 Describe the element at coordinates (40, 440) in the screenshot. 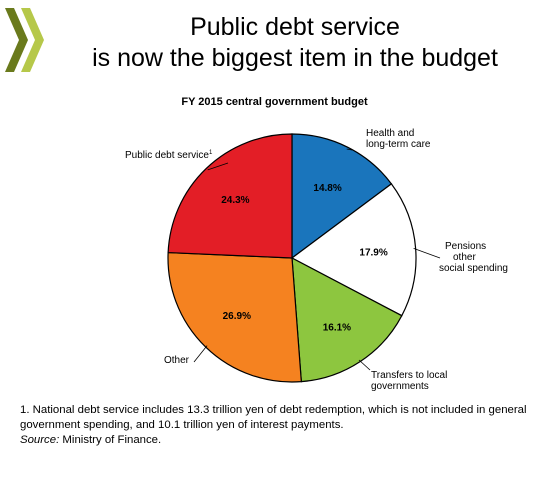

I see `source-label: Source:` at that location.